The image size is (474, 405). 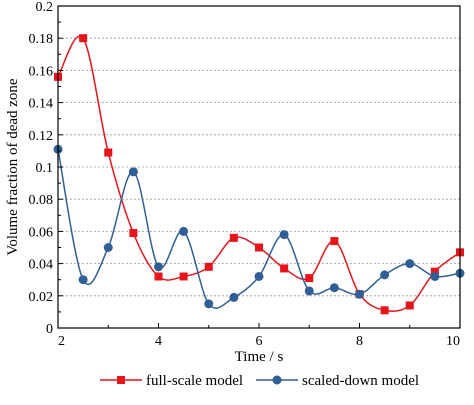 I want to click on x-tick-label: 6, so click(x=259, y=341).